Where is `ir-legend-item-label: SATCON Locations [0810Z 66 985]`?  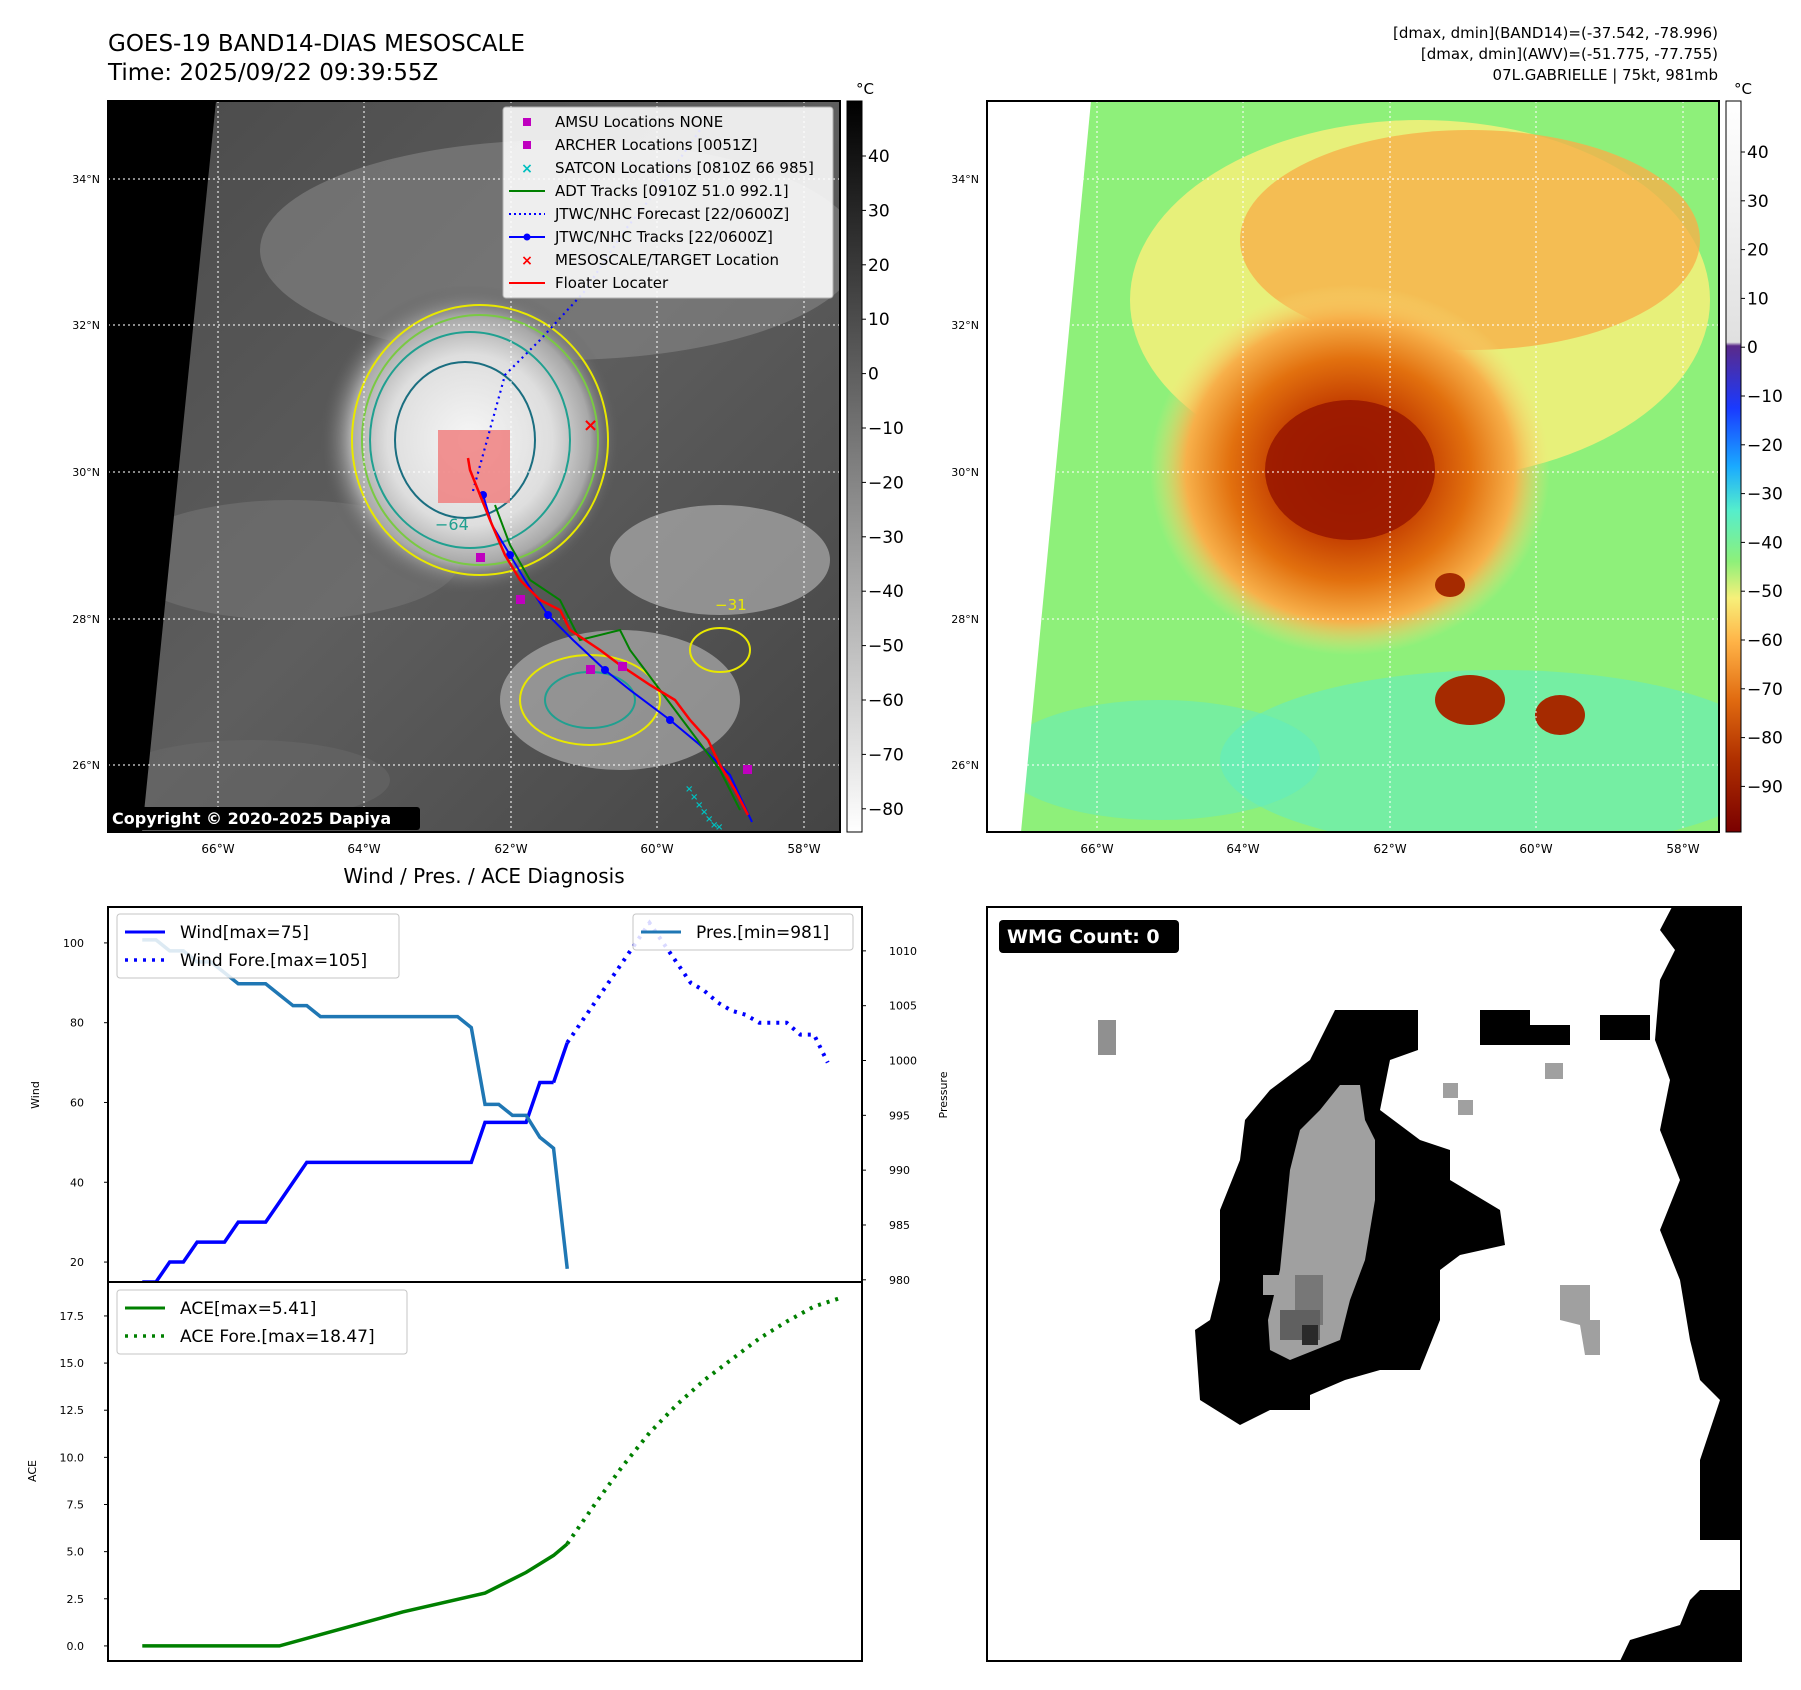 ir-legend-item-label: SATCON Locations [0810Z 66 985] is located at coordinates (684, 168).